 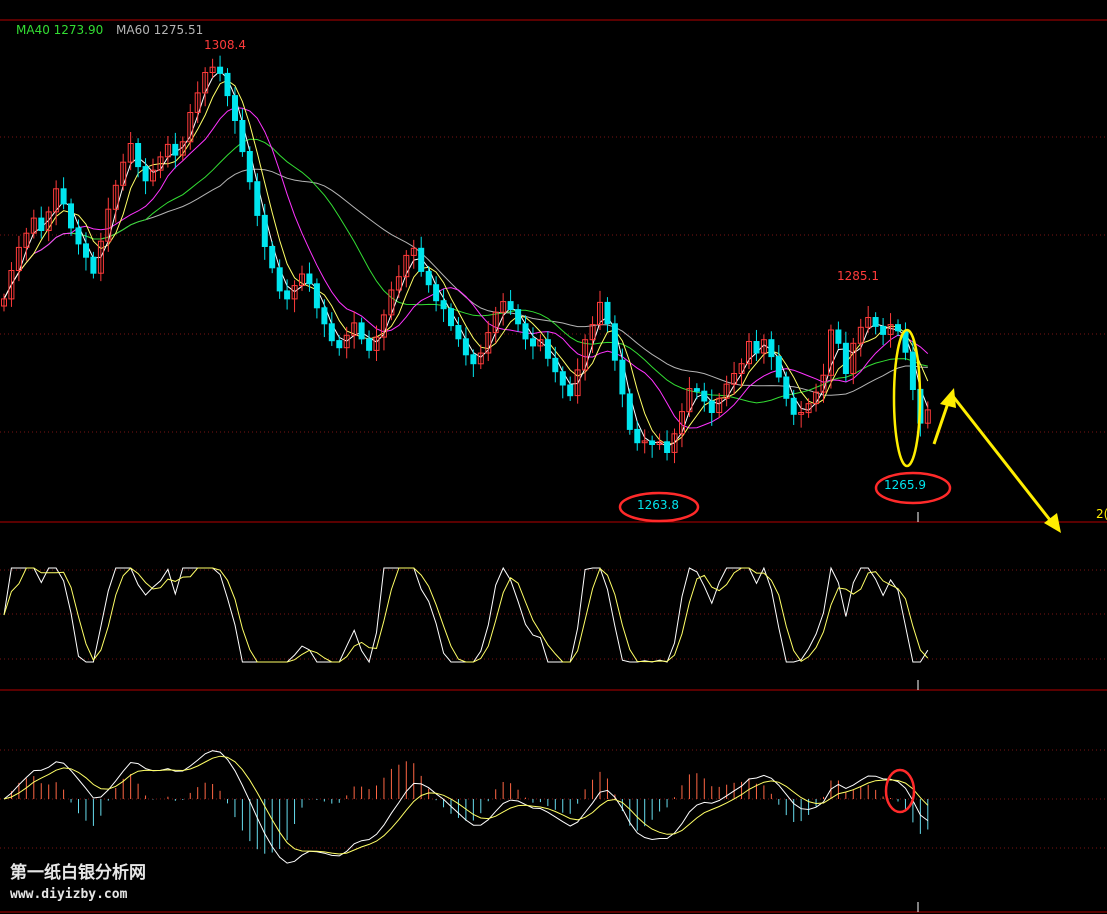 I want to click on macd-histogram, so click(x=469, y=807).